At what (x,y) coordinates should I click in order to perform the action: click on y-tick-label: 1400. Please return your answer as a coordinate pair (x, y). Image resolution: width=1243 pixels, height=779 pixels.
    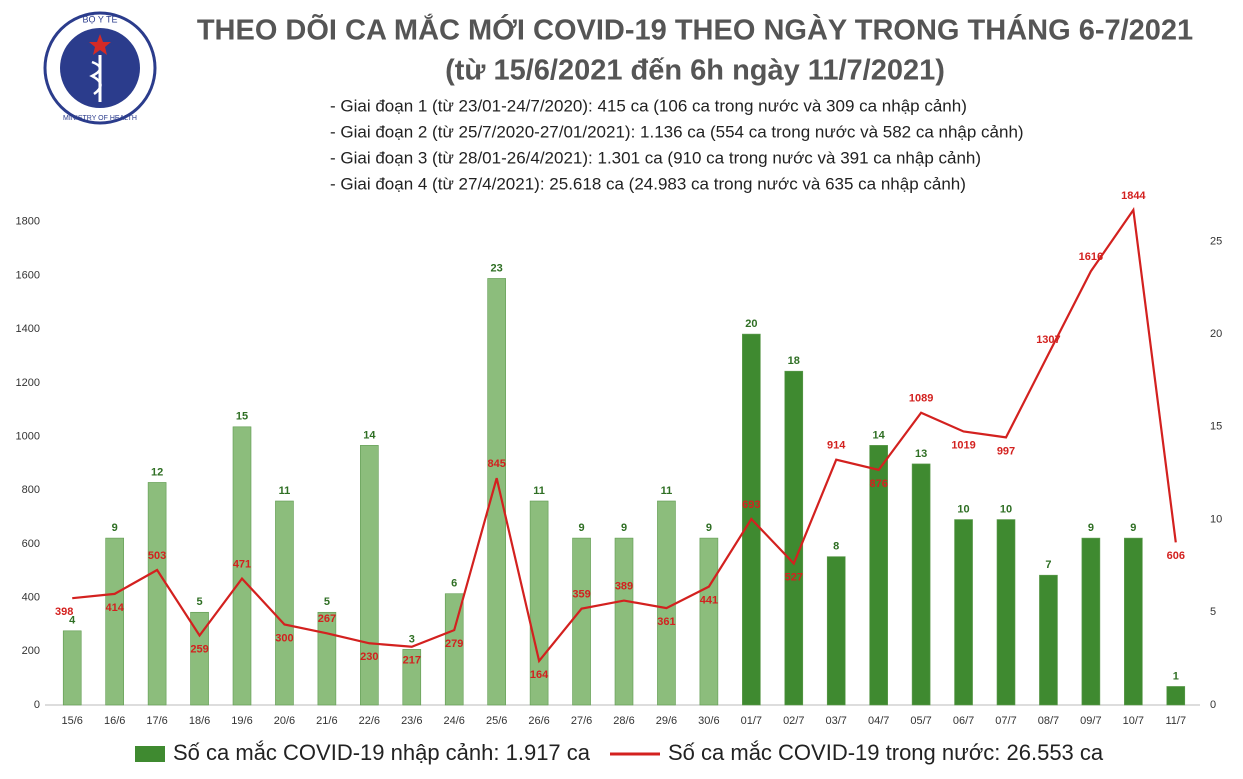
    Looking at the image, I should click on (28, 329).